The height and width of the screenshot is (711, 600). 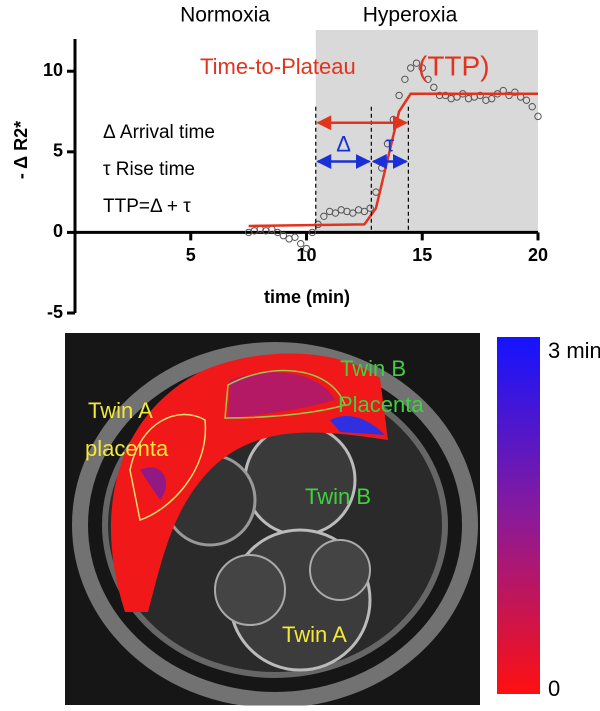 What do you see at coordinates (149, 169) in the screenshot?
I see `legend-text: τ Rise time` at bounding box center [149, 169].